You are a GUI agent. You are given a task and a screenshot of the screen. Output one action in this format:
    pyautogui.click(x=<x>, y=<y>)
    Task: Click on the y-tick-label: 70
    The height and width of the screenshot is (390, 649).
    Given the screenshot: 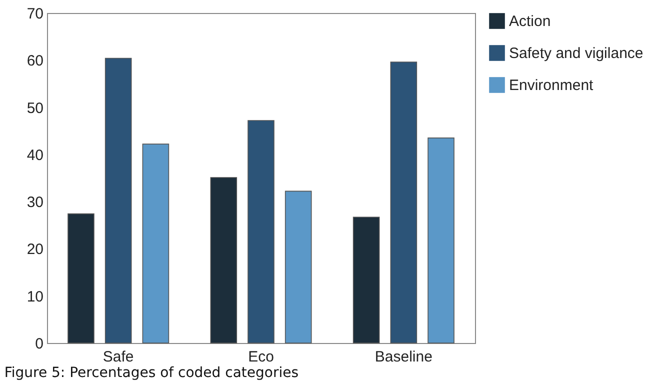 What is the action you would take?
    pyautogui.click(x=35, y=14)
    